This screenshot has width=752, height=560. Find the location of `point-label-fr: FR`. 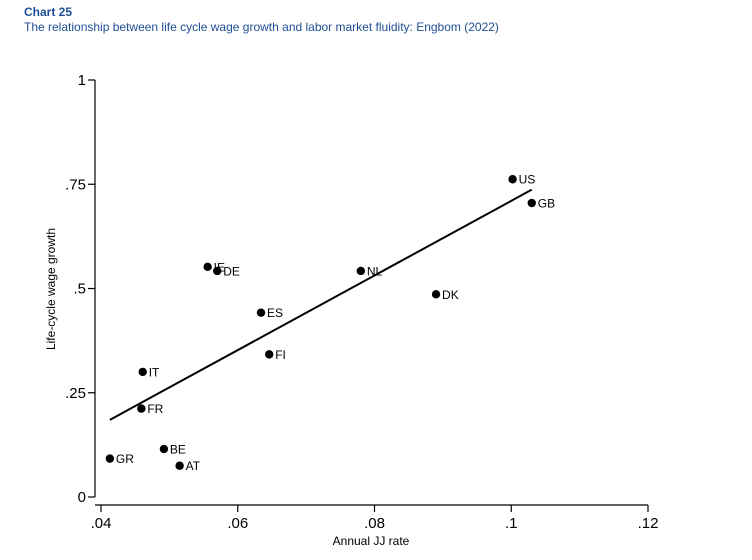

point-label-fr: FR is located at coordinates (155, 409).